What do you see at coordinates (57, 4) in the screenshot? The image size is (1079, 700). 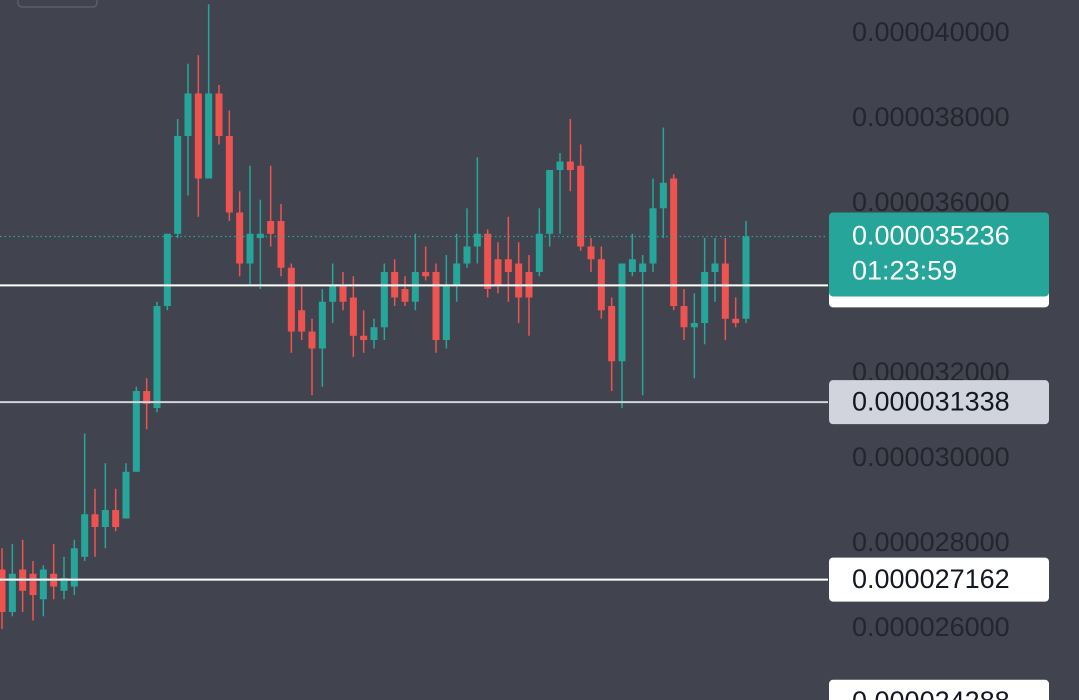 I see `toolbar-button` at bounding box center [57, 4].